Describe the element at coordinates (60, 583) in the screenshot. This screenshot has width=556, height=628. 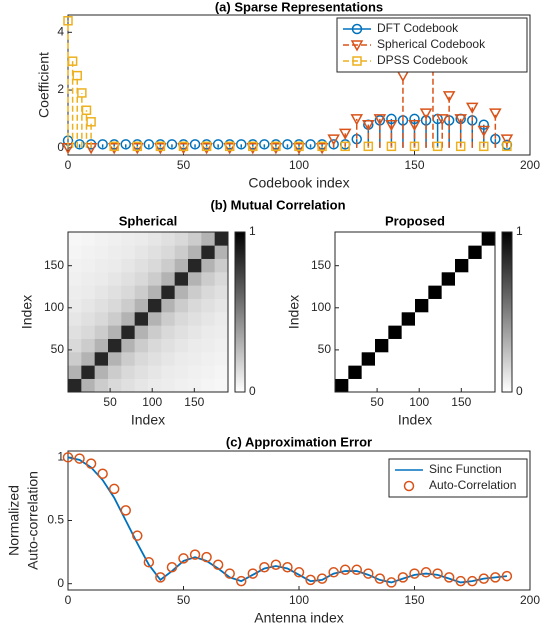
I see `y-tick-label: 0` at that location.